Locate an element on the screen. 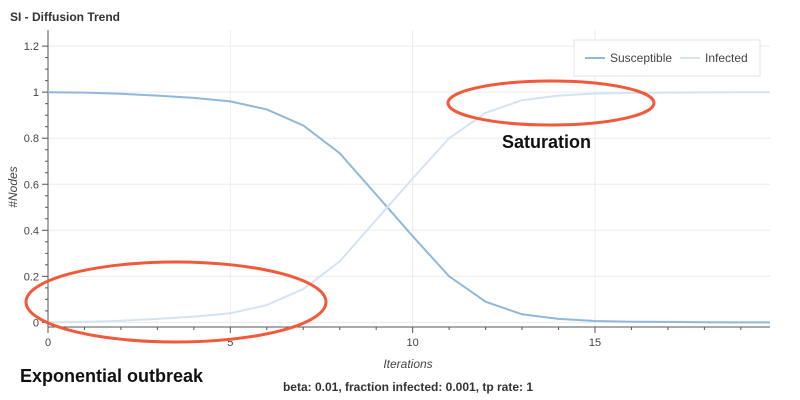 The image size is (800, 400). y-tick-label: 0 is located at coordinates (36, 323).